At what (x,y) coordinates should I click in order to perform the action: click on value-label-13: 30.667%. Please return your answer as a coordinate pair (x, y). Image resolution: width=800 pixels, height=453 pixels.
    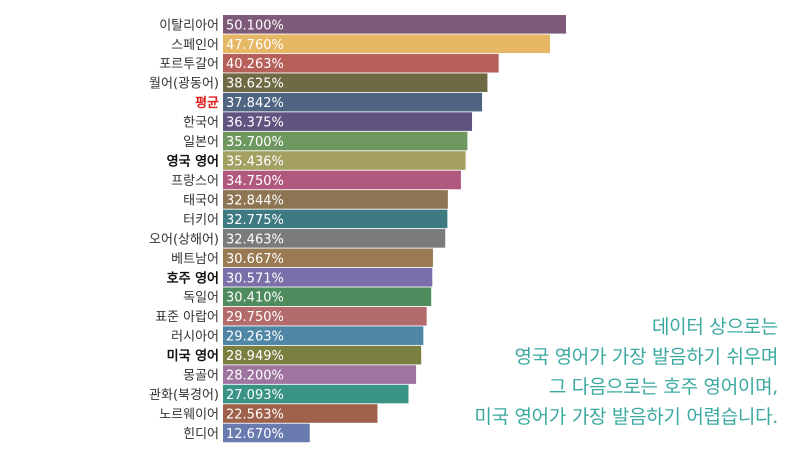
    Looking at the image, I should click on (255, 259).